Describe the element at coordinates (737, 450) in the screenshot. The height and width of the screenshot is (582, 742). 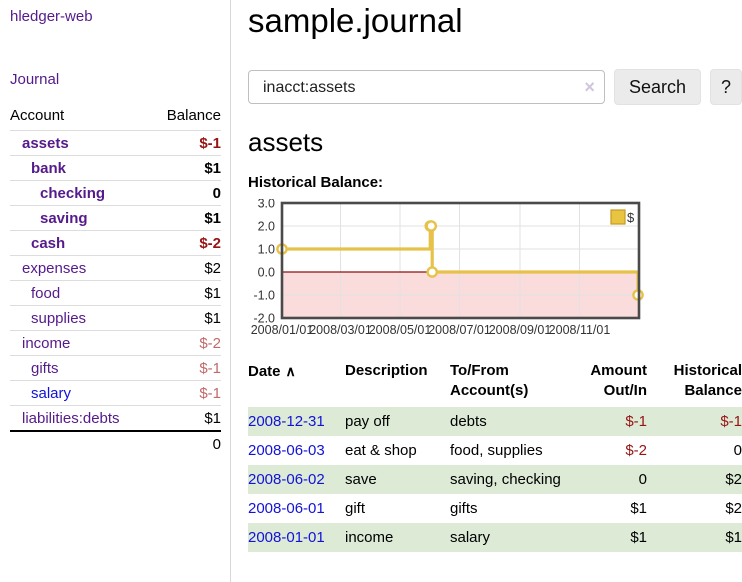
I see `transaction-balance: 0` at that location.